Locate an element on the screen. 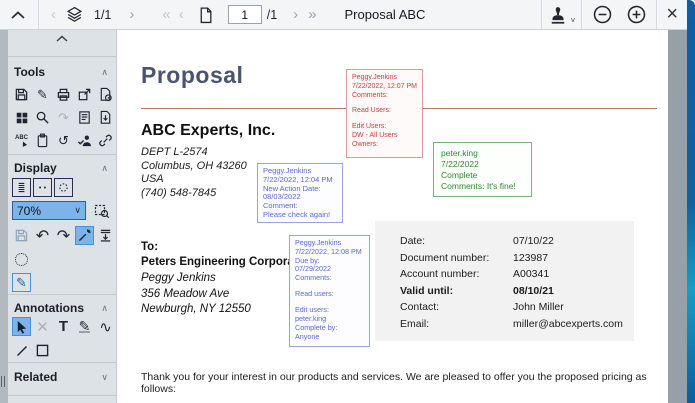 The height and width of the screenshot is (403, 695). zoom-in-button is located at coordinates (636, 15).